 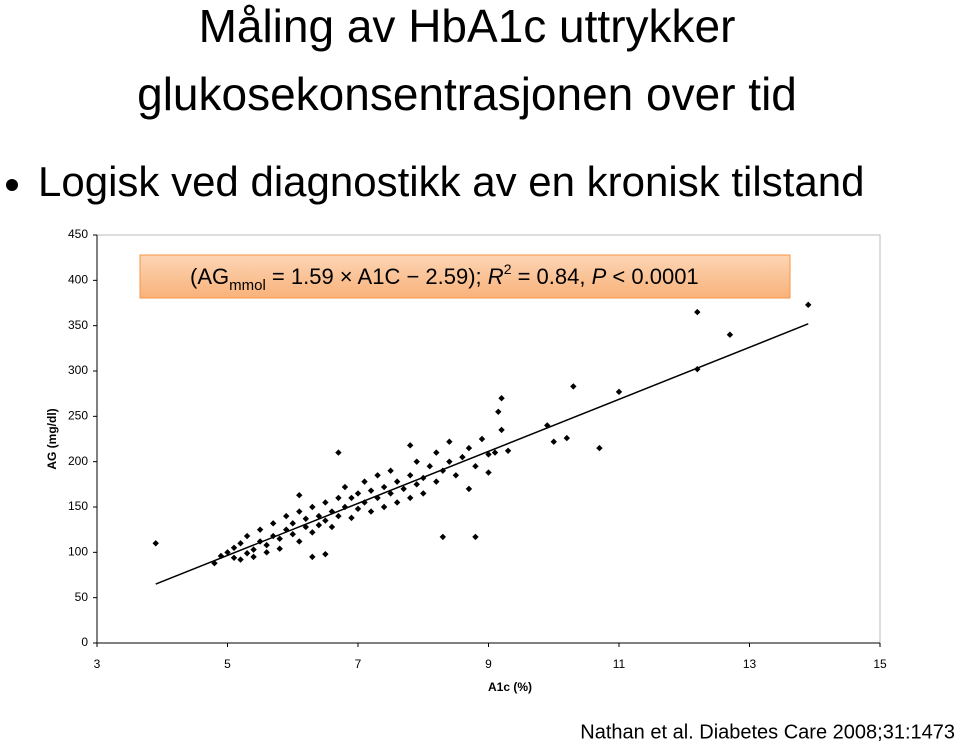 I want to click on y-tick-label: 350, so click(x=78, y=325).